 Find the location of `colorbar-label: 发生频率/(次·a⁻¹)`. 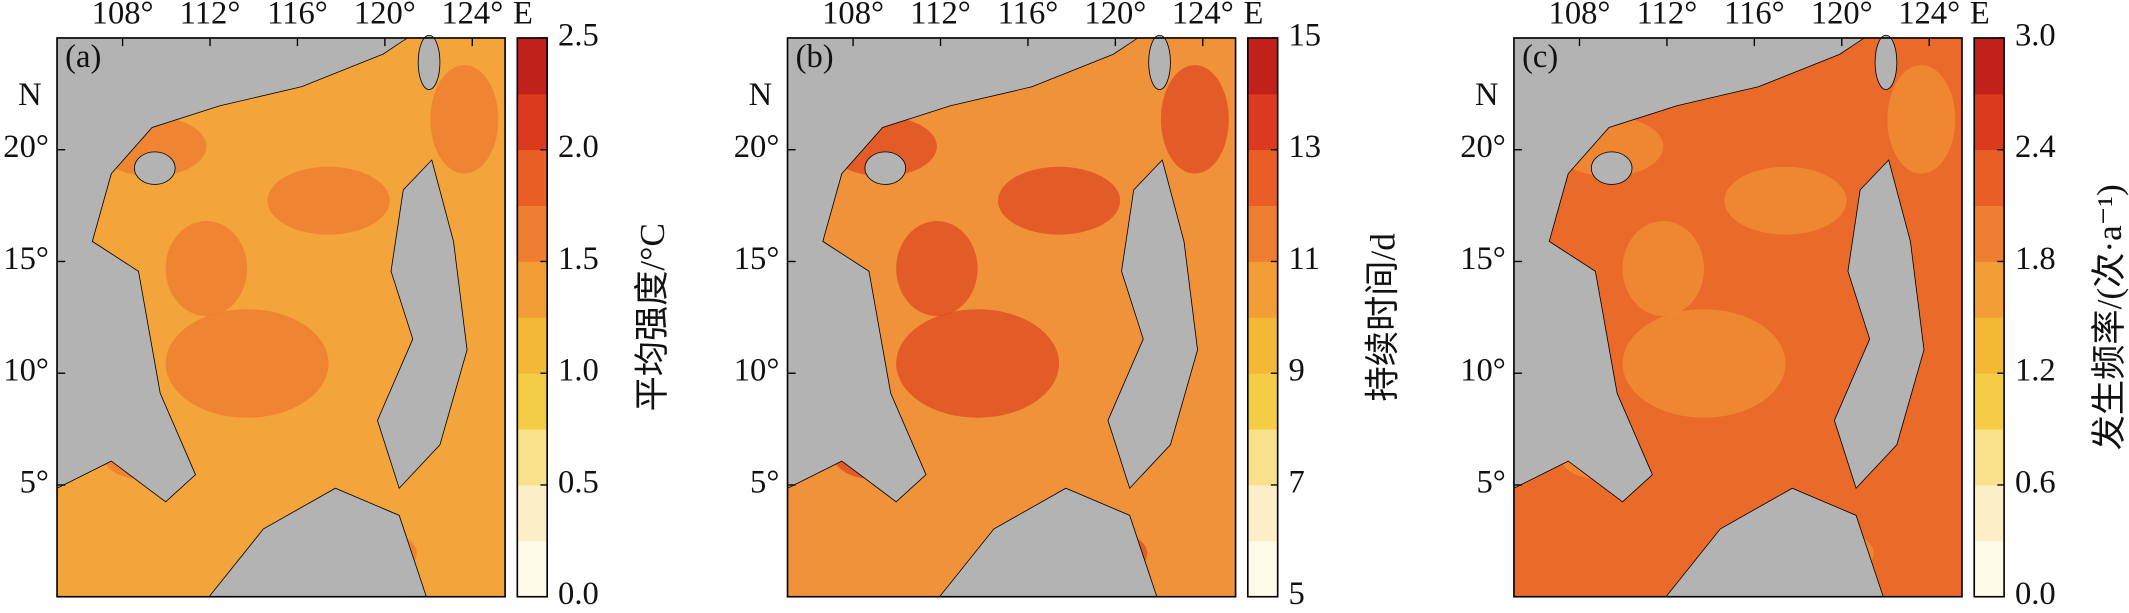

colorbar-label: 发生频率/(次·a⁻¹) is located at coordinates (2109, 317).